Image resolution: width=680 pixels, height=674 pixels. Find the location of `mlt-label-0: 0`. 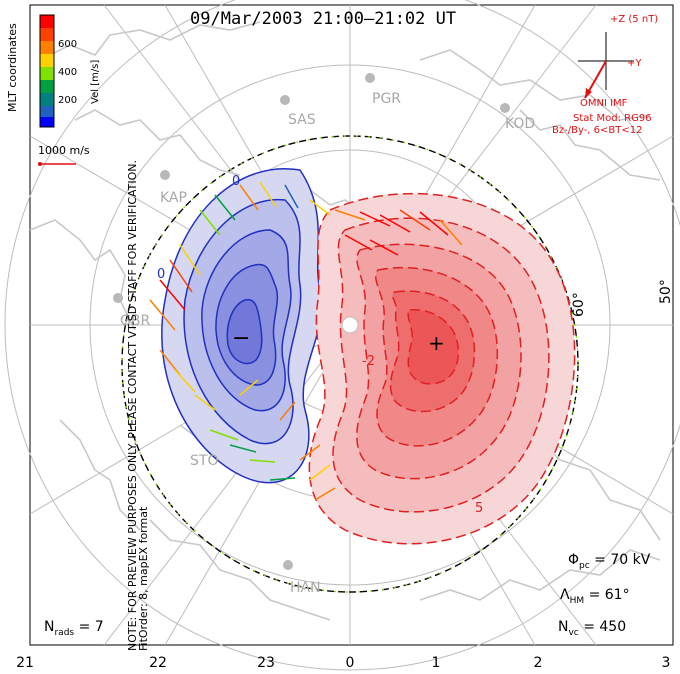

mlt-label-0: 0 is located at coordinates (350, 663).